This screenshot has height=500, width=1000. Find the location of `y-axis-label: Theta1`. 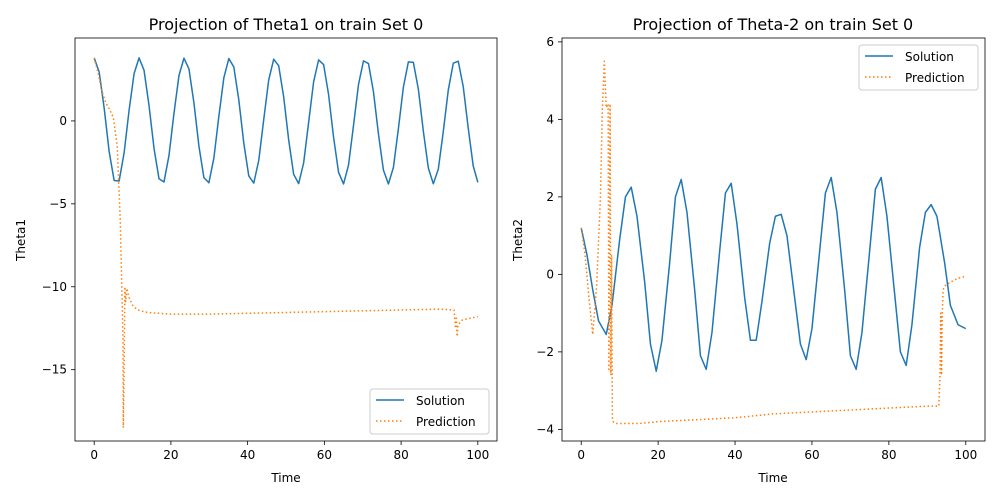

y-axis-label: Theta1 is located at coordinates (21, 240).